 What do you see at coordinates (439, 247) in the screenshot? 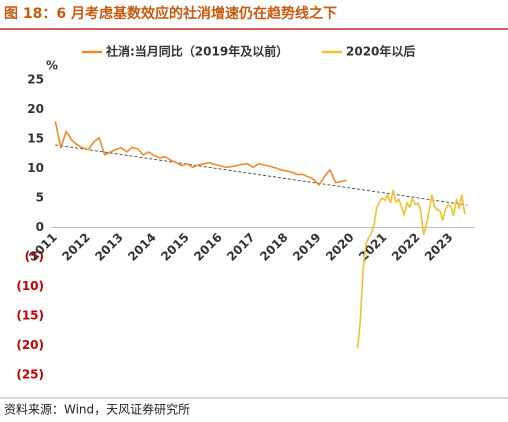
I see `x-tick-label: 2023` at bounding box center [439, 247].